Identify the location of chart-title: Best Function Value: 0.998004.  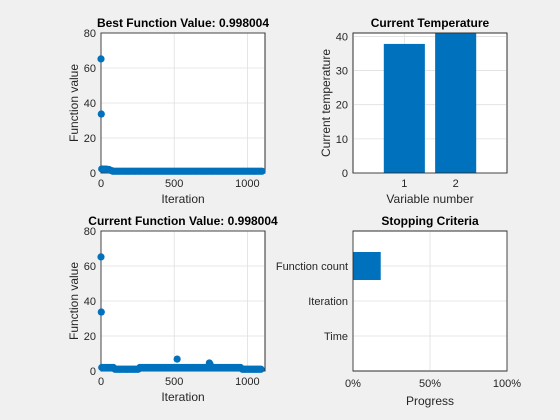
(183, 23).